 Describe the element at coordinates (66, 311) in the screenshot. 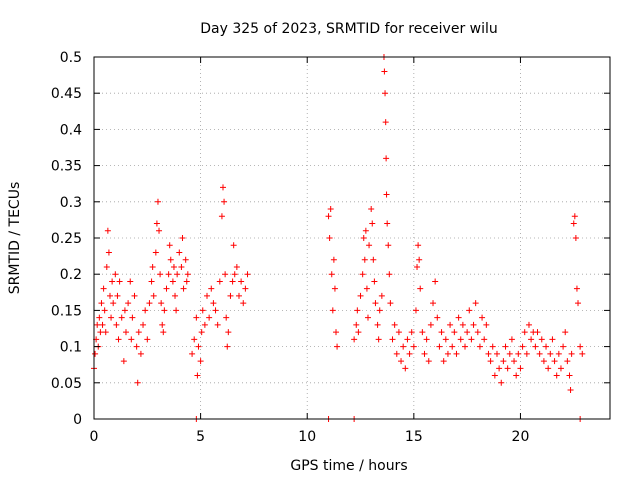

I see `y-tick-label: 0.15` at that location.